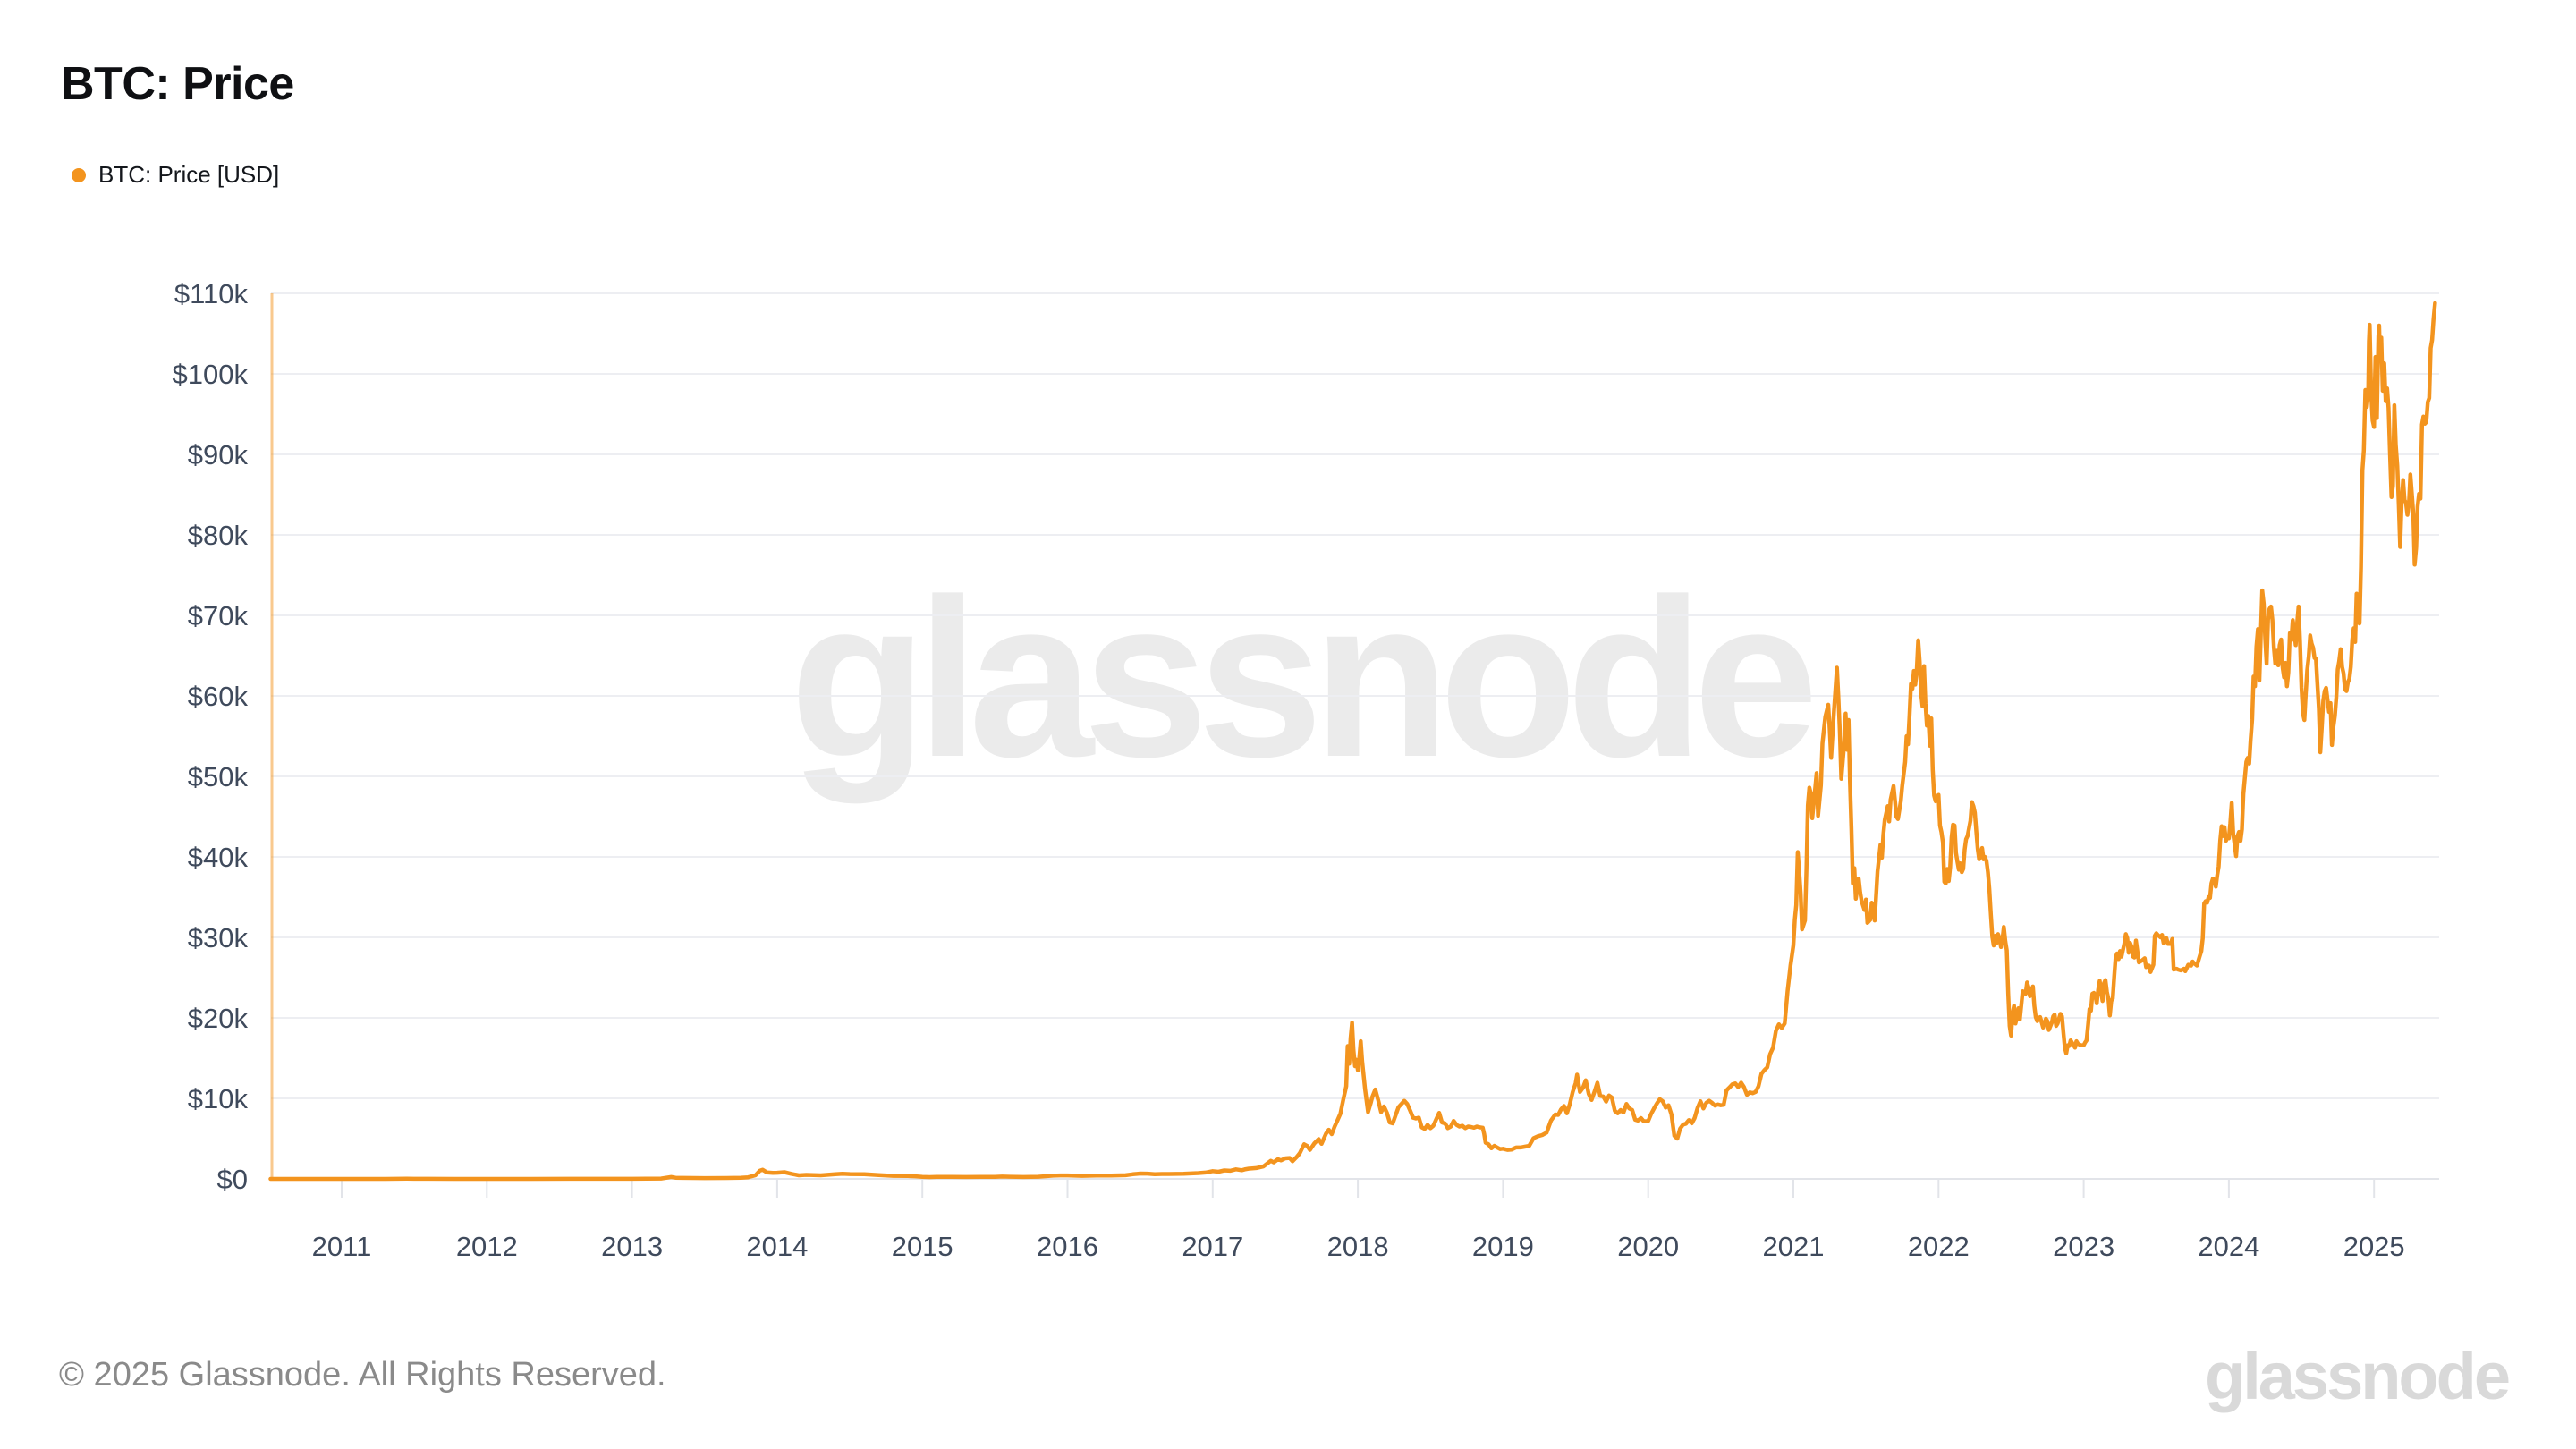 The image size is (2576, 1449). What do you see at coordinates (218, 937) in the screenshot?
I see `y-axis-tick-label: $30k` at bounding box center [218, 937].